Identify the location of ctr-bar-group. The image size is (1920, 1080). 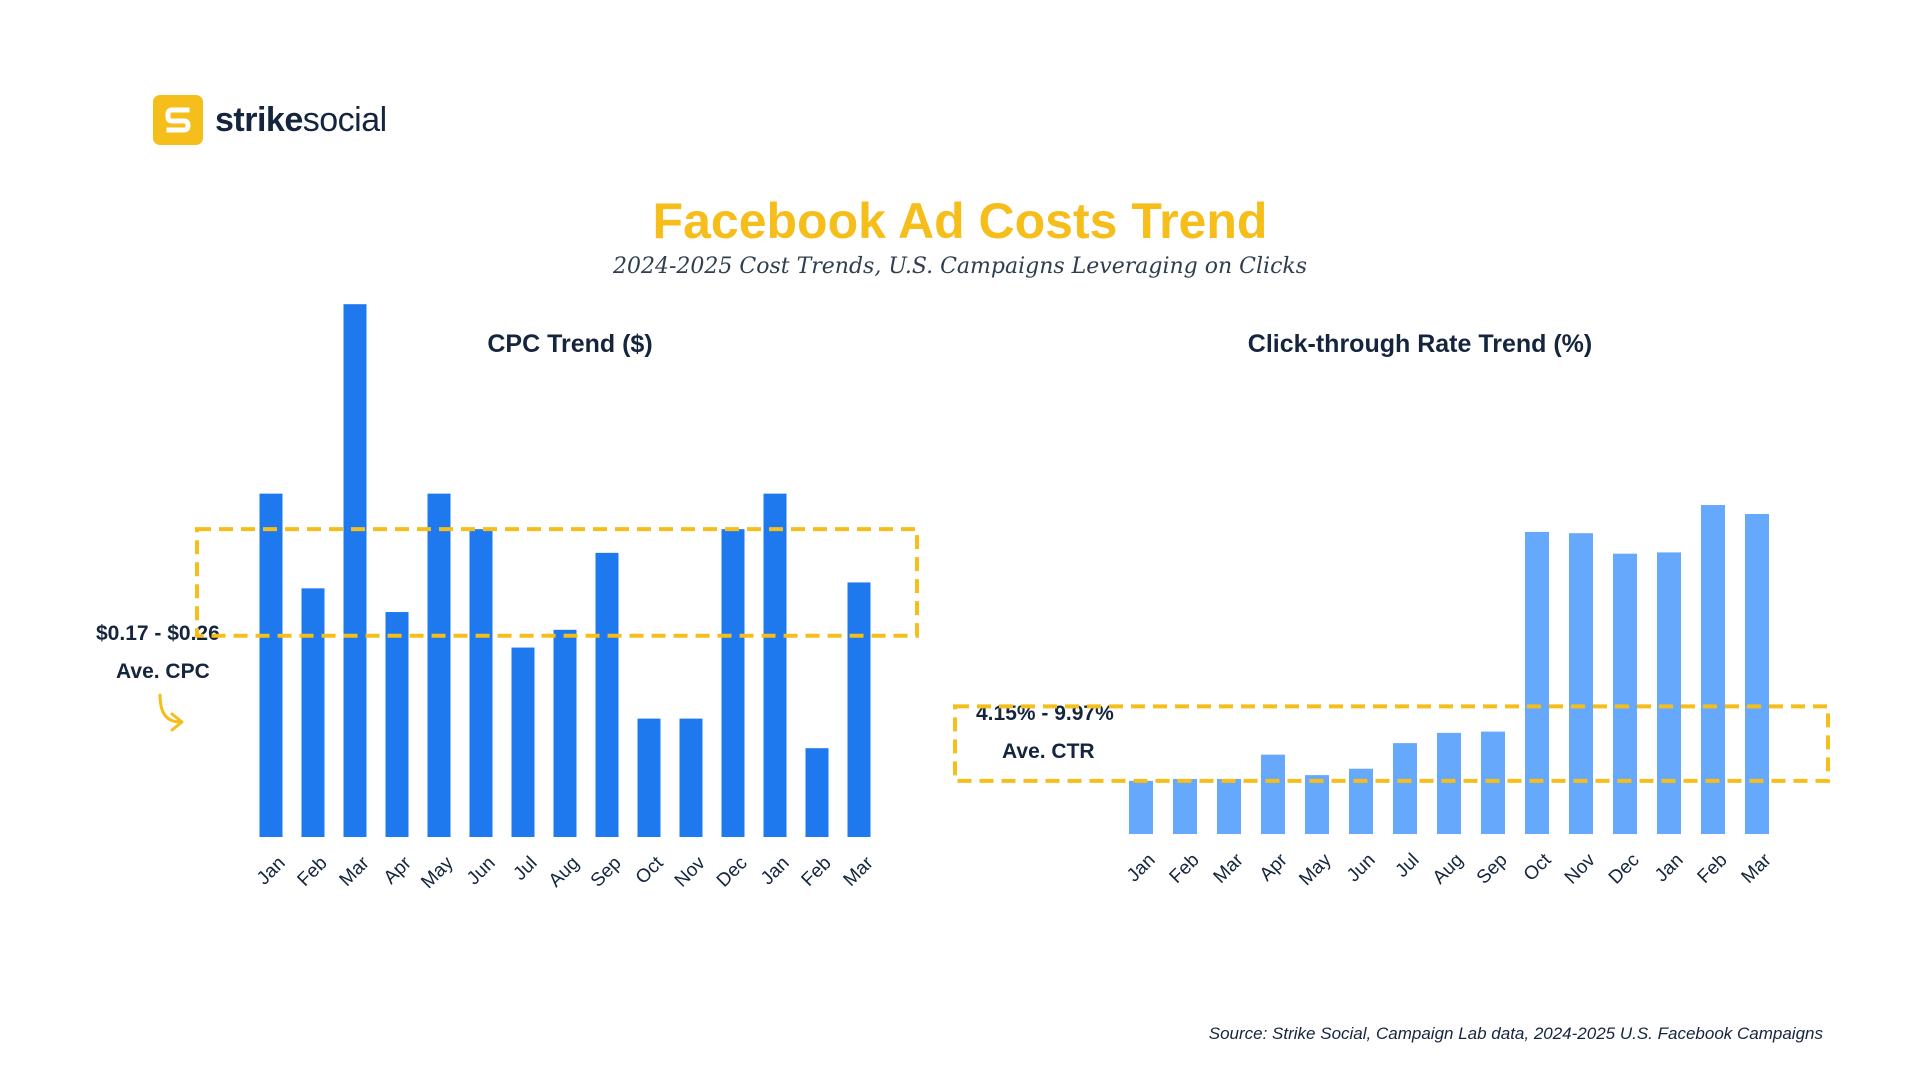
(1449, 669).